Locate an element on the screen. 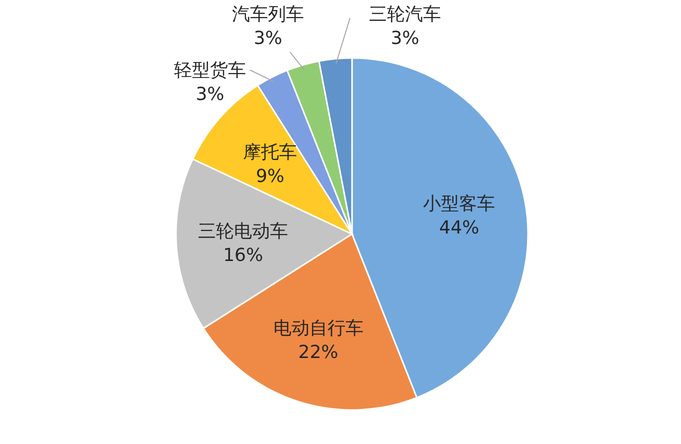 This screenshot has height=444, width=681. data-label: 44% is located at coordinates (459, 228).